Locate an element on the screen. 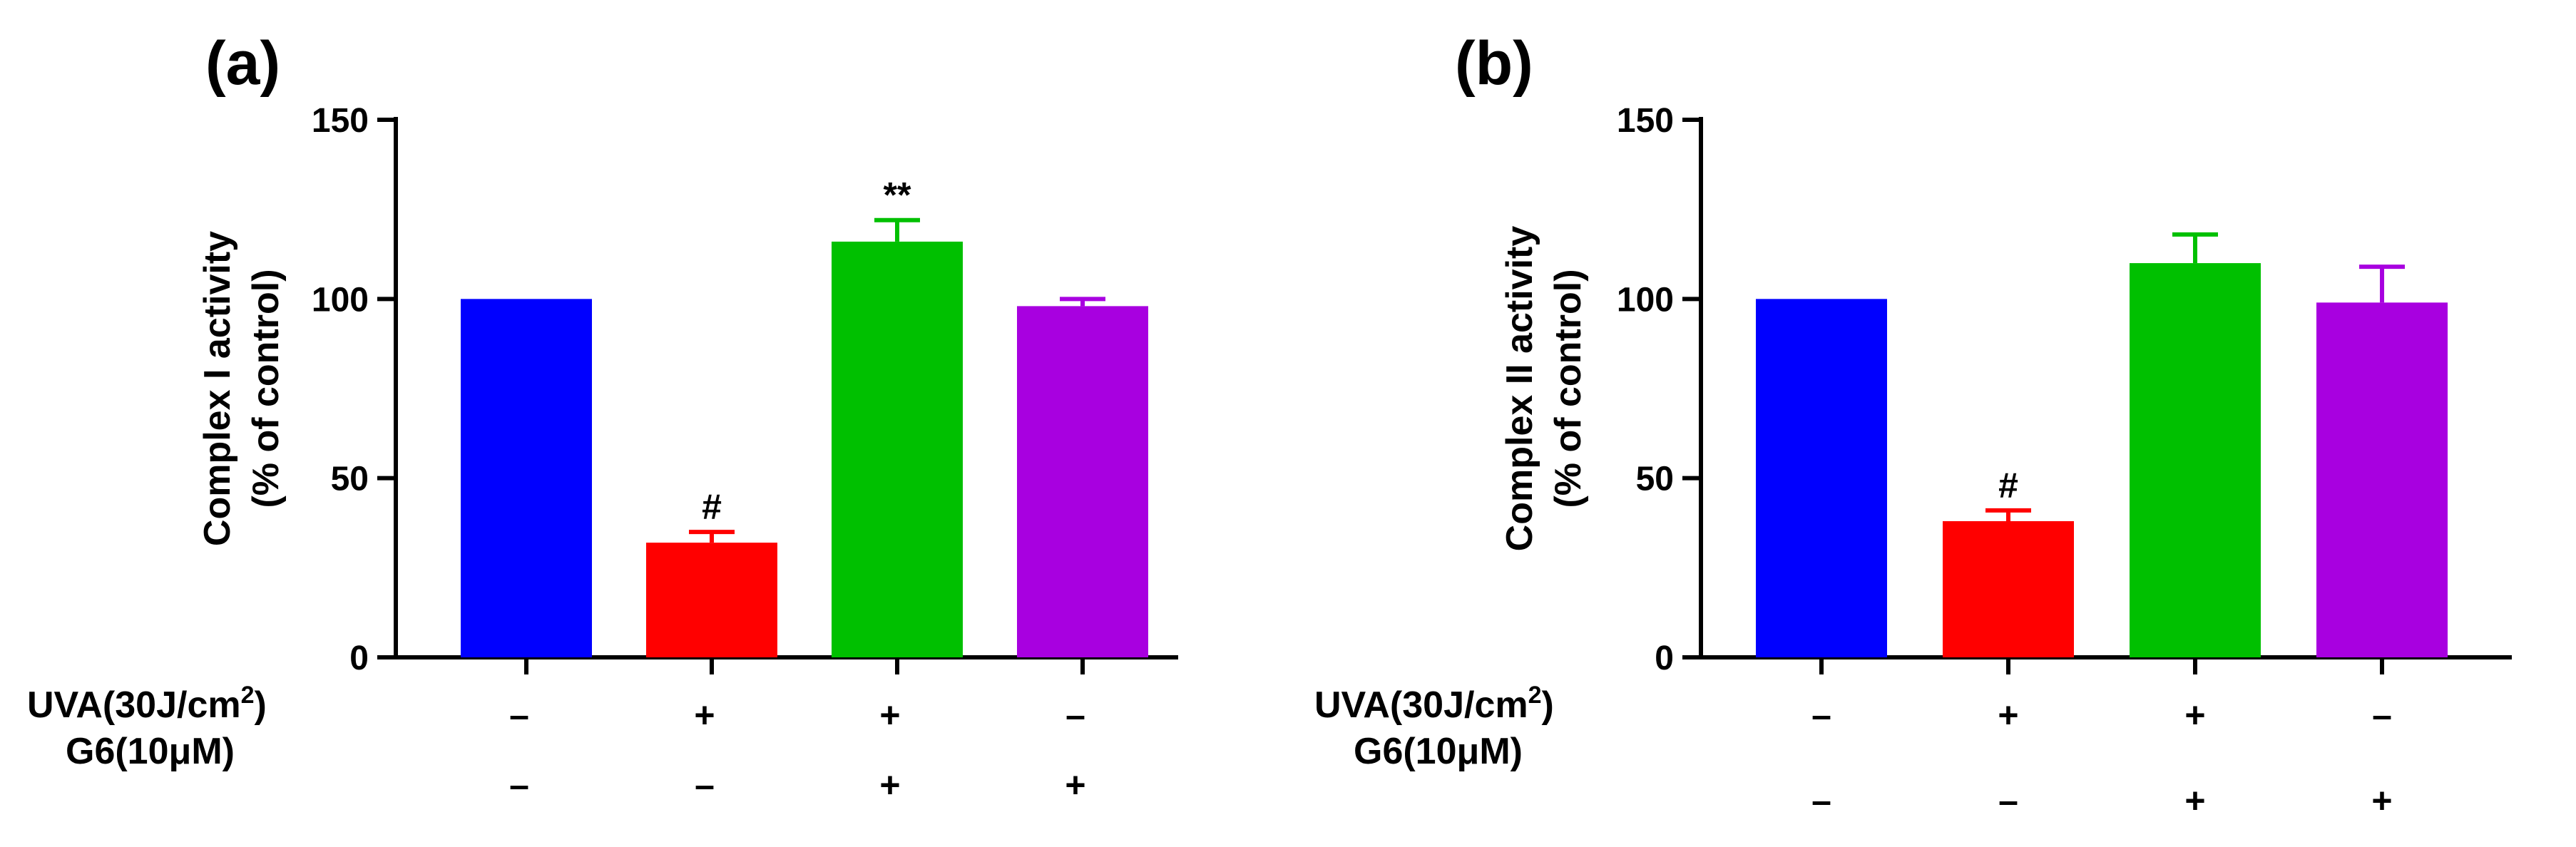 The width and height of the screenshot is (2576, 847). panel-label: (b) is located at coordinates (1494, 63).